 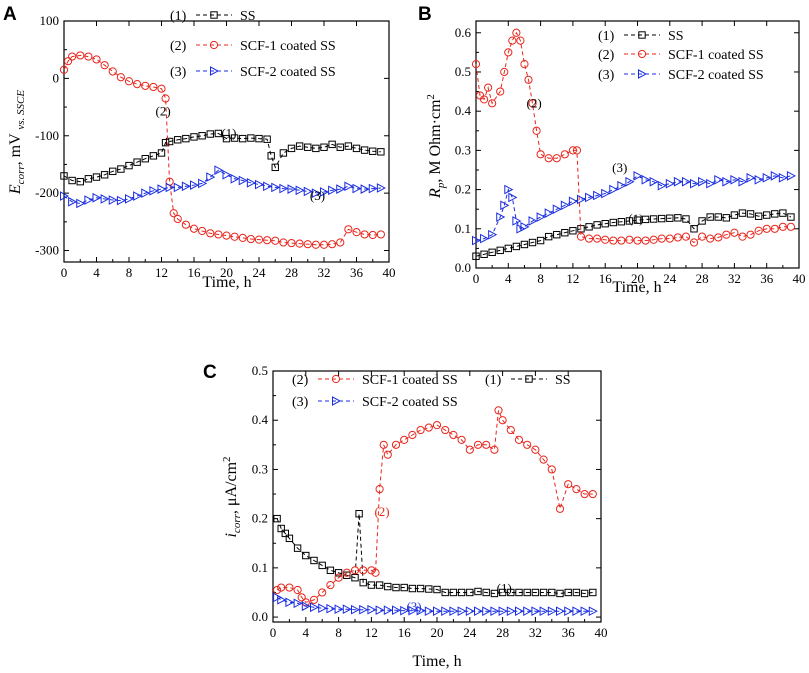 What do you see at coordinates (260, 272) in the screenshot?
I see `panel-a-x-tick-label: 24` at bounding box center [260, 272].